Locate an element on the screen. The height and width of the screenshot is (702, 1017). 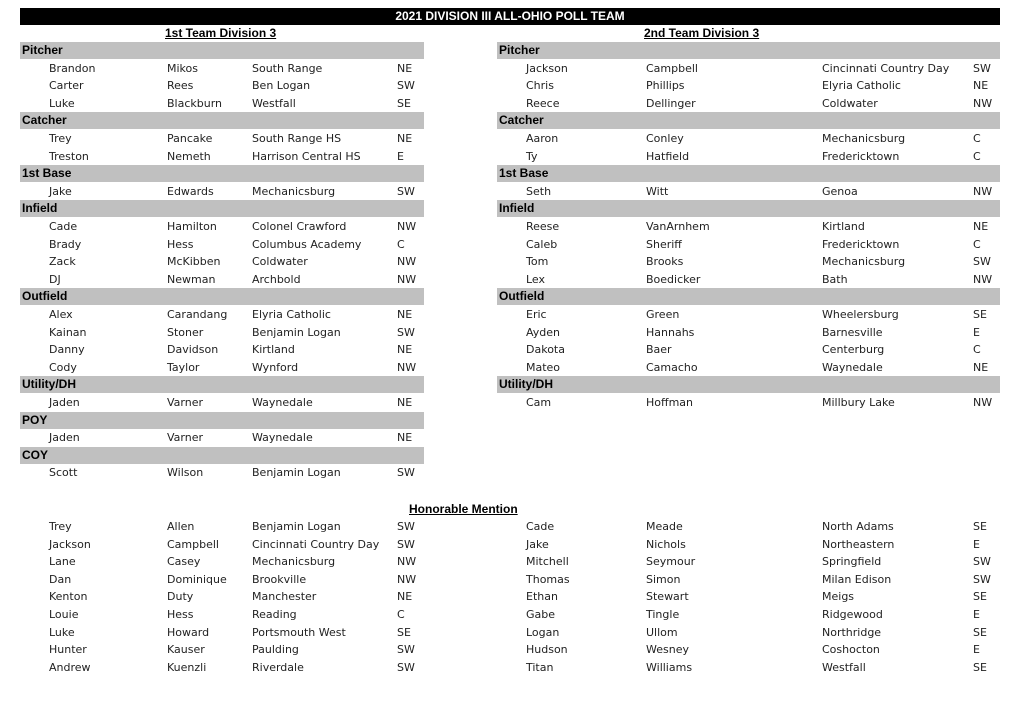
first-name: Dan is located at coordinates (60, 579).